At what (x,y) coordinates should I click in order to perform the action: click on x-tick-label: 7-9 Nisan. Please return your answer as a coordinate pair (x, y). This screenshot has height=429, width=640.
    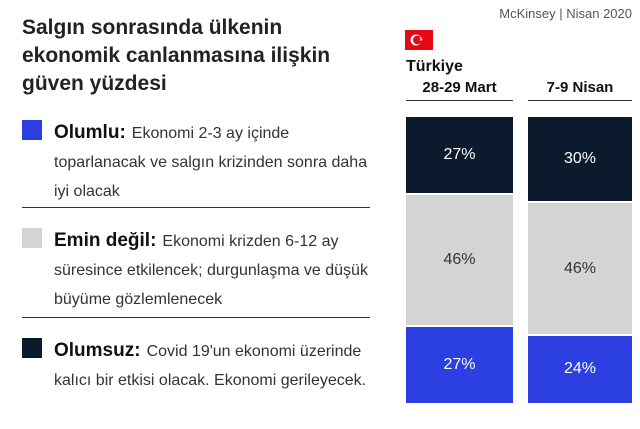
    Looking at the image, I should click on (580, 87).